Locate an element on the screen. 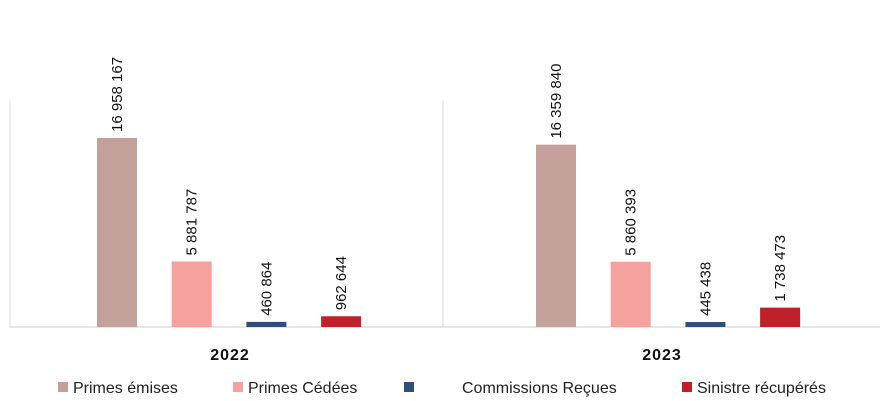  legend-label: Sinistre récupérés is located at coordinates (761, 388).